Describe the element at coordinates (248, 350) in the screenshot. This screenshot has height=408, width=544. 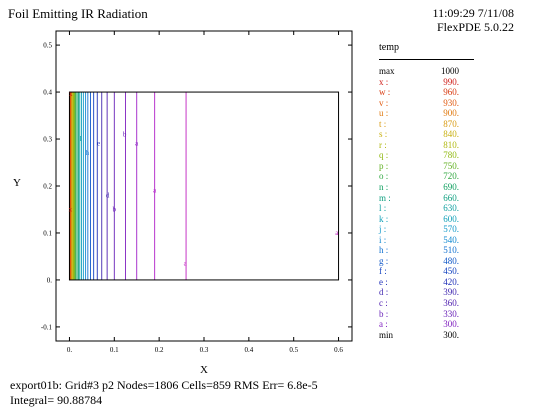
I see `x-tick-label-4: 0.4` at that location.